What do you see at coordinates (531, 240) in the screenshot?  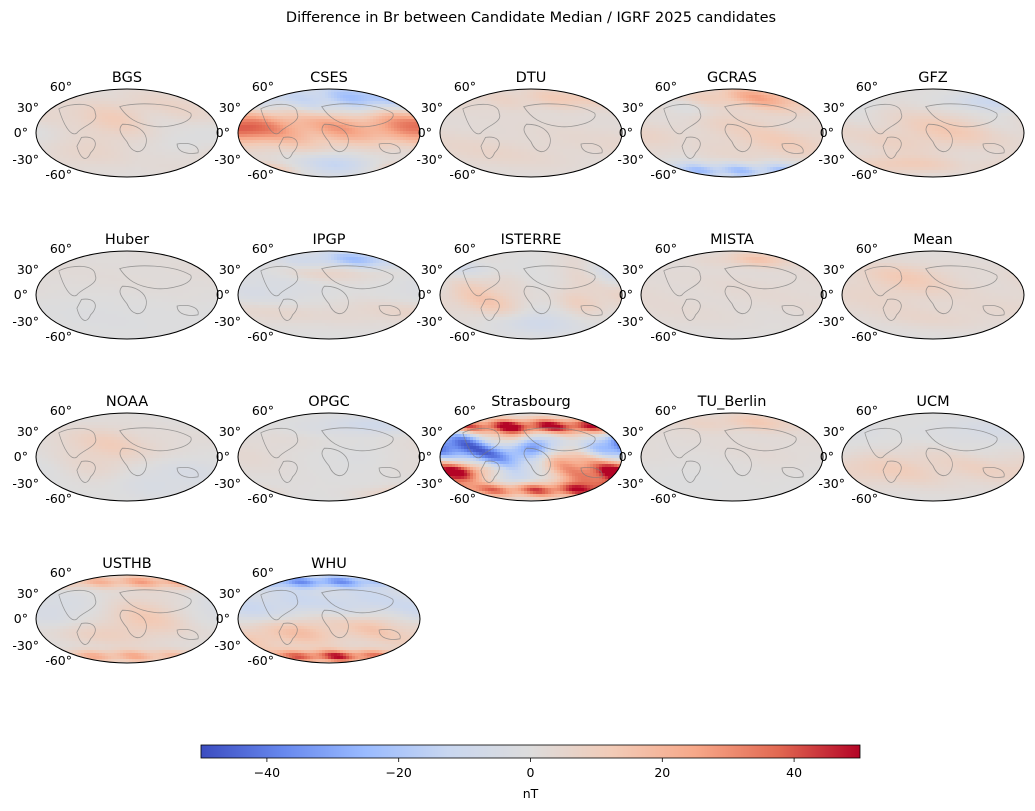 I see `panel-title: ISTERRE` at bounding box center [531, 240].